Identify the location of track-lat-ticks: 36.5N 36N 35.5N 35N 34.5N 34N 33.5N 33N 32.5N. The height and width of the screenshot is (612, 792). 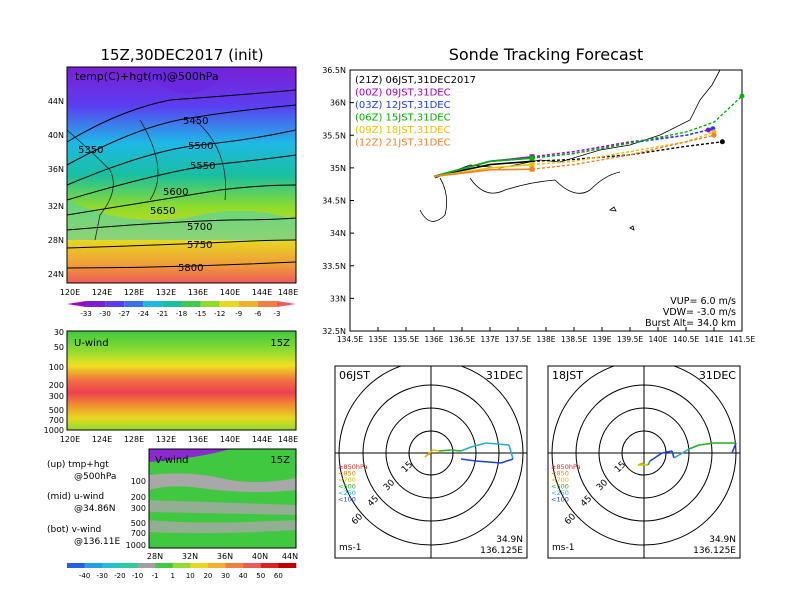
(338, 201).